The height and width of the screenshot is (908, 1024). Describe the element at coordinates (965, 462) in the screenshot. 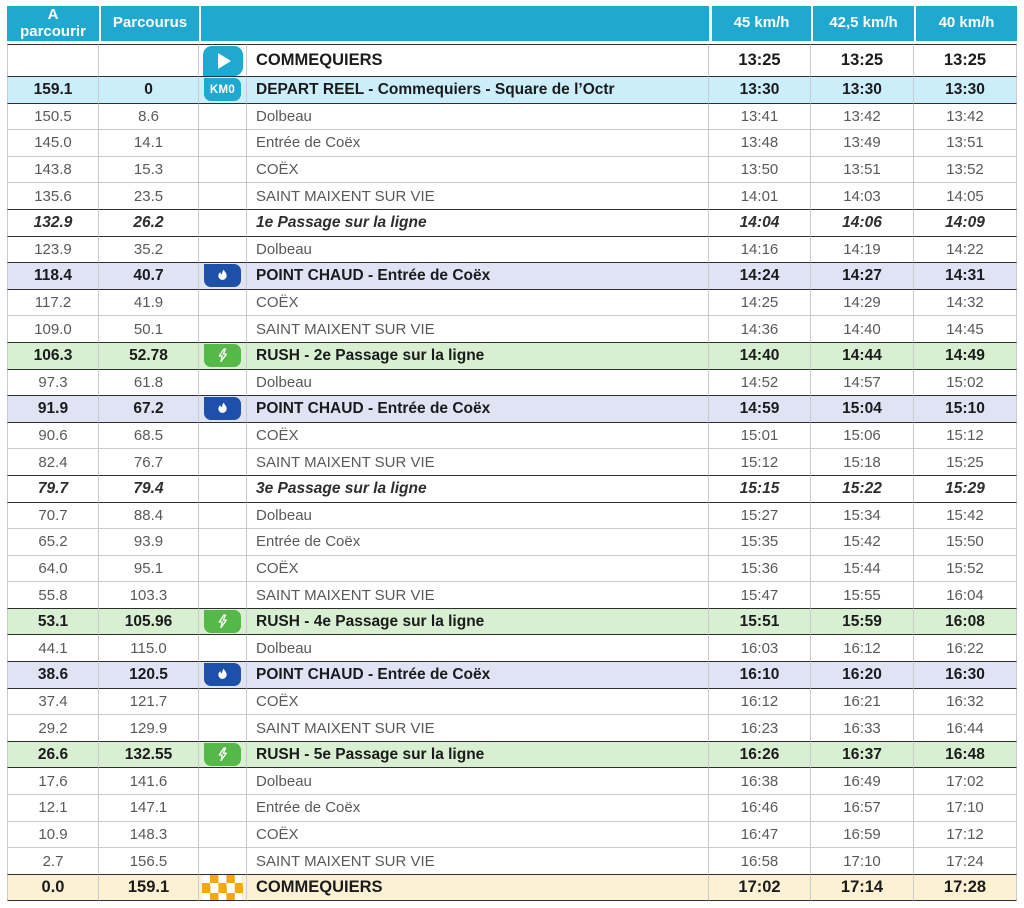

I see `time-40-cell: 15:25` at that location.